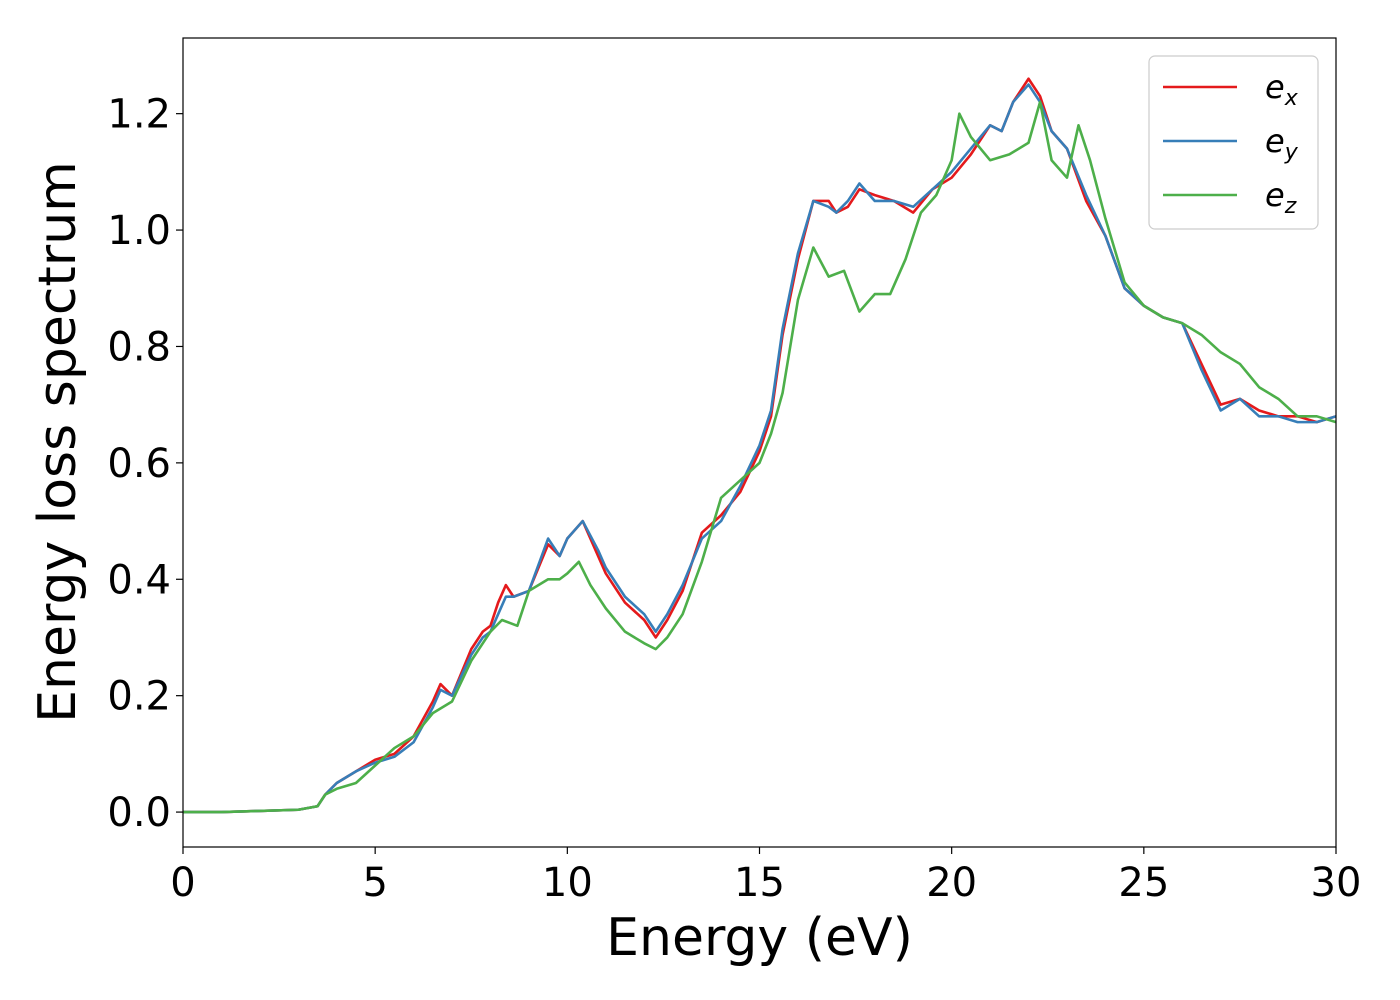 The height and width of the screenshot is (1000, 1400). I want to click on legend-label-y: ey, so click(1282, 143).